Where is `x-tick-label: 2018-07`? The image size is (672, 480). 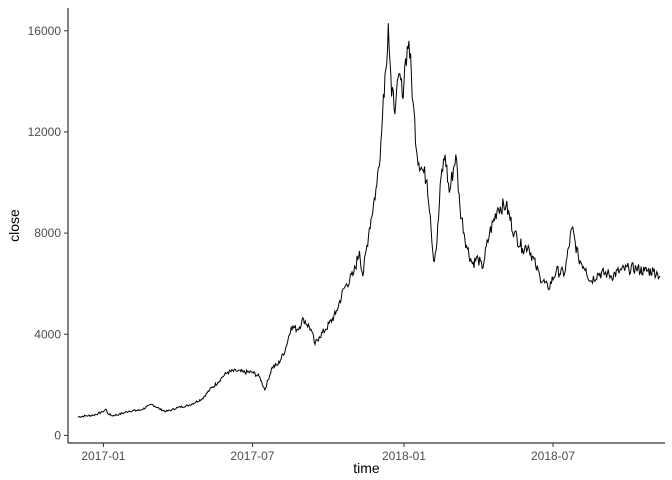
x-tick-label: 2018-07 is located at coordinates (553, 456).